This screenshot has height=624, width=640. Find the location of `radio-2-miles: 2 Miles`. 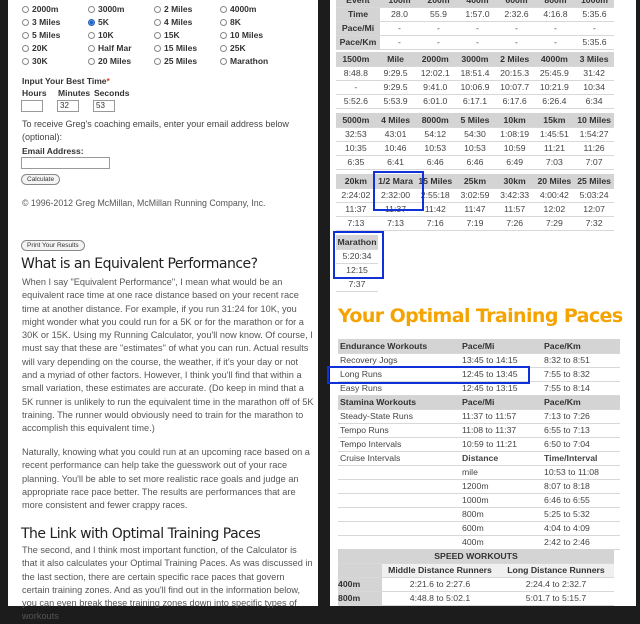

radio-2-miles: 2 Miles is located at coordinates (173, 9).